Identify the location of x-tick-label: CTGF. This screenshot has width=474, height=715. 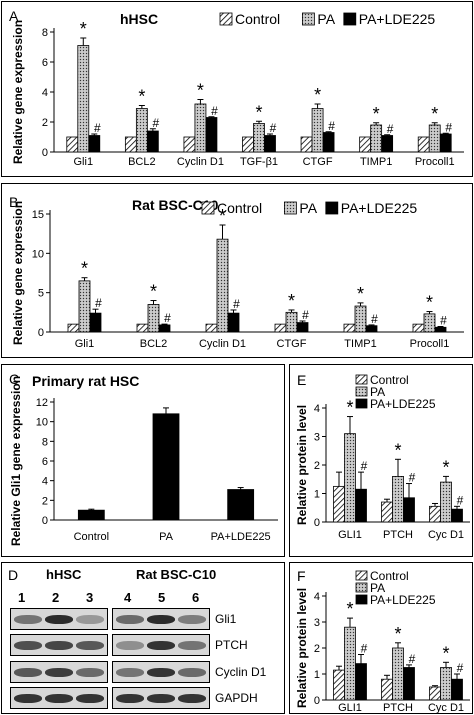
(318, 162).